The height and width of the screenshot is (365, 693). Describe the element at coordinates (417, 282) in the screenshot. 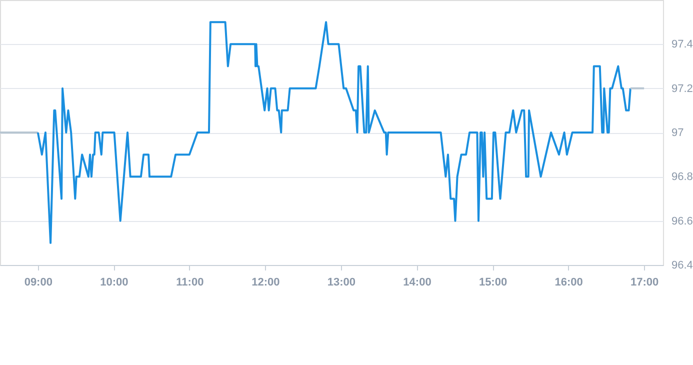

I see `x-tick-label: 14:00` at that location.